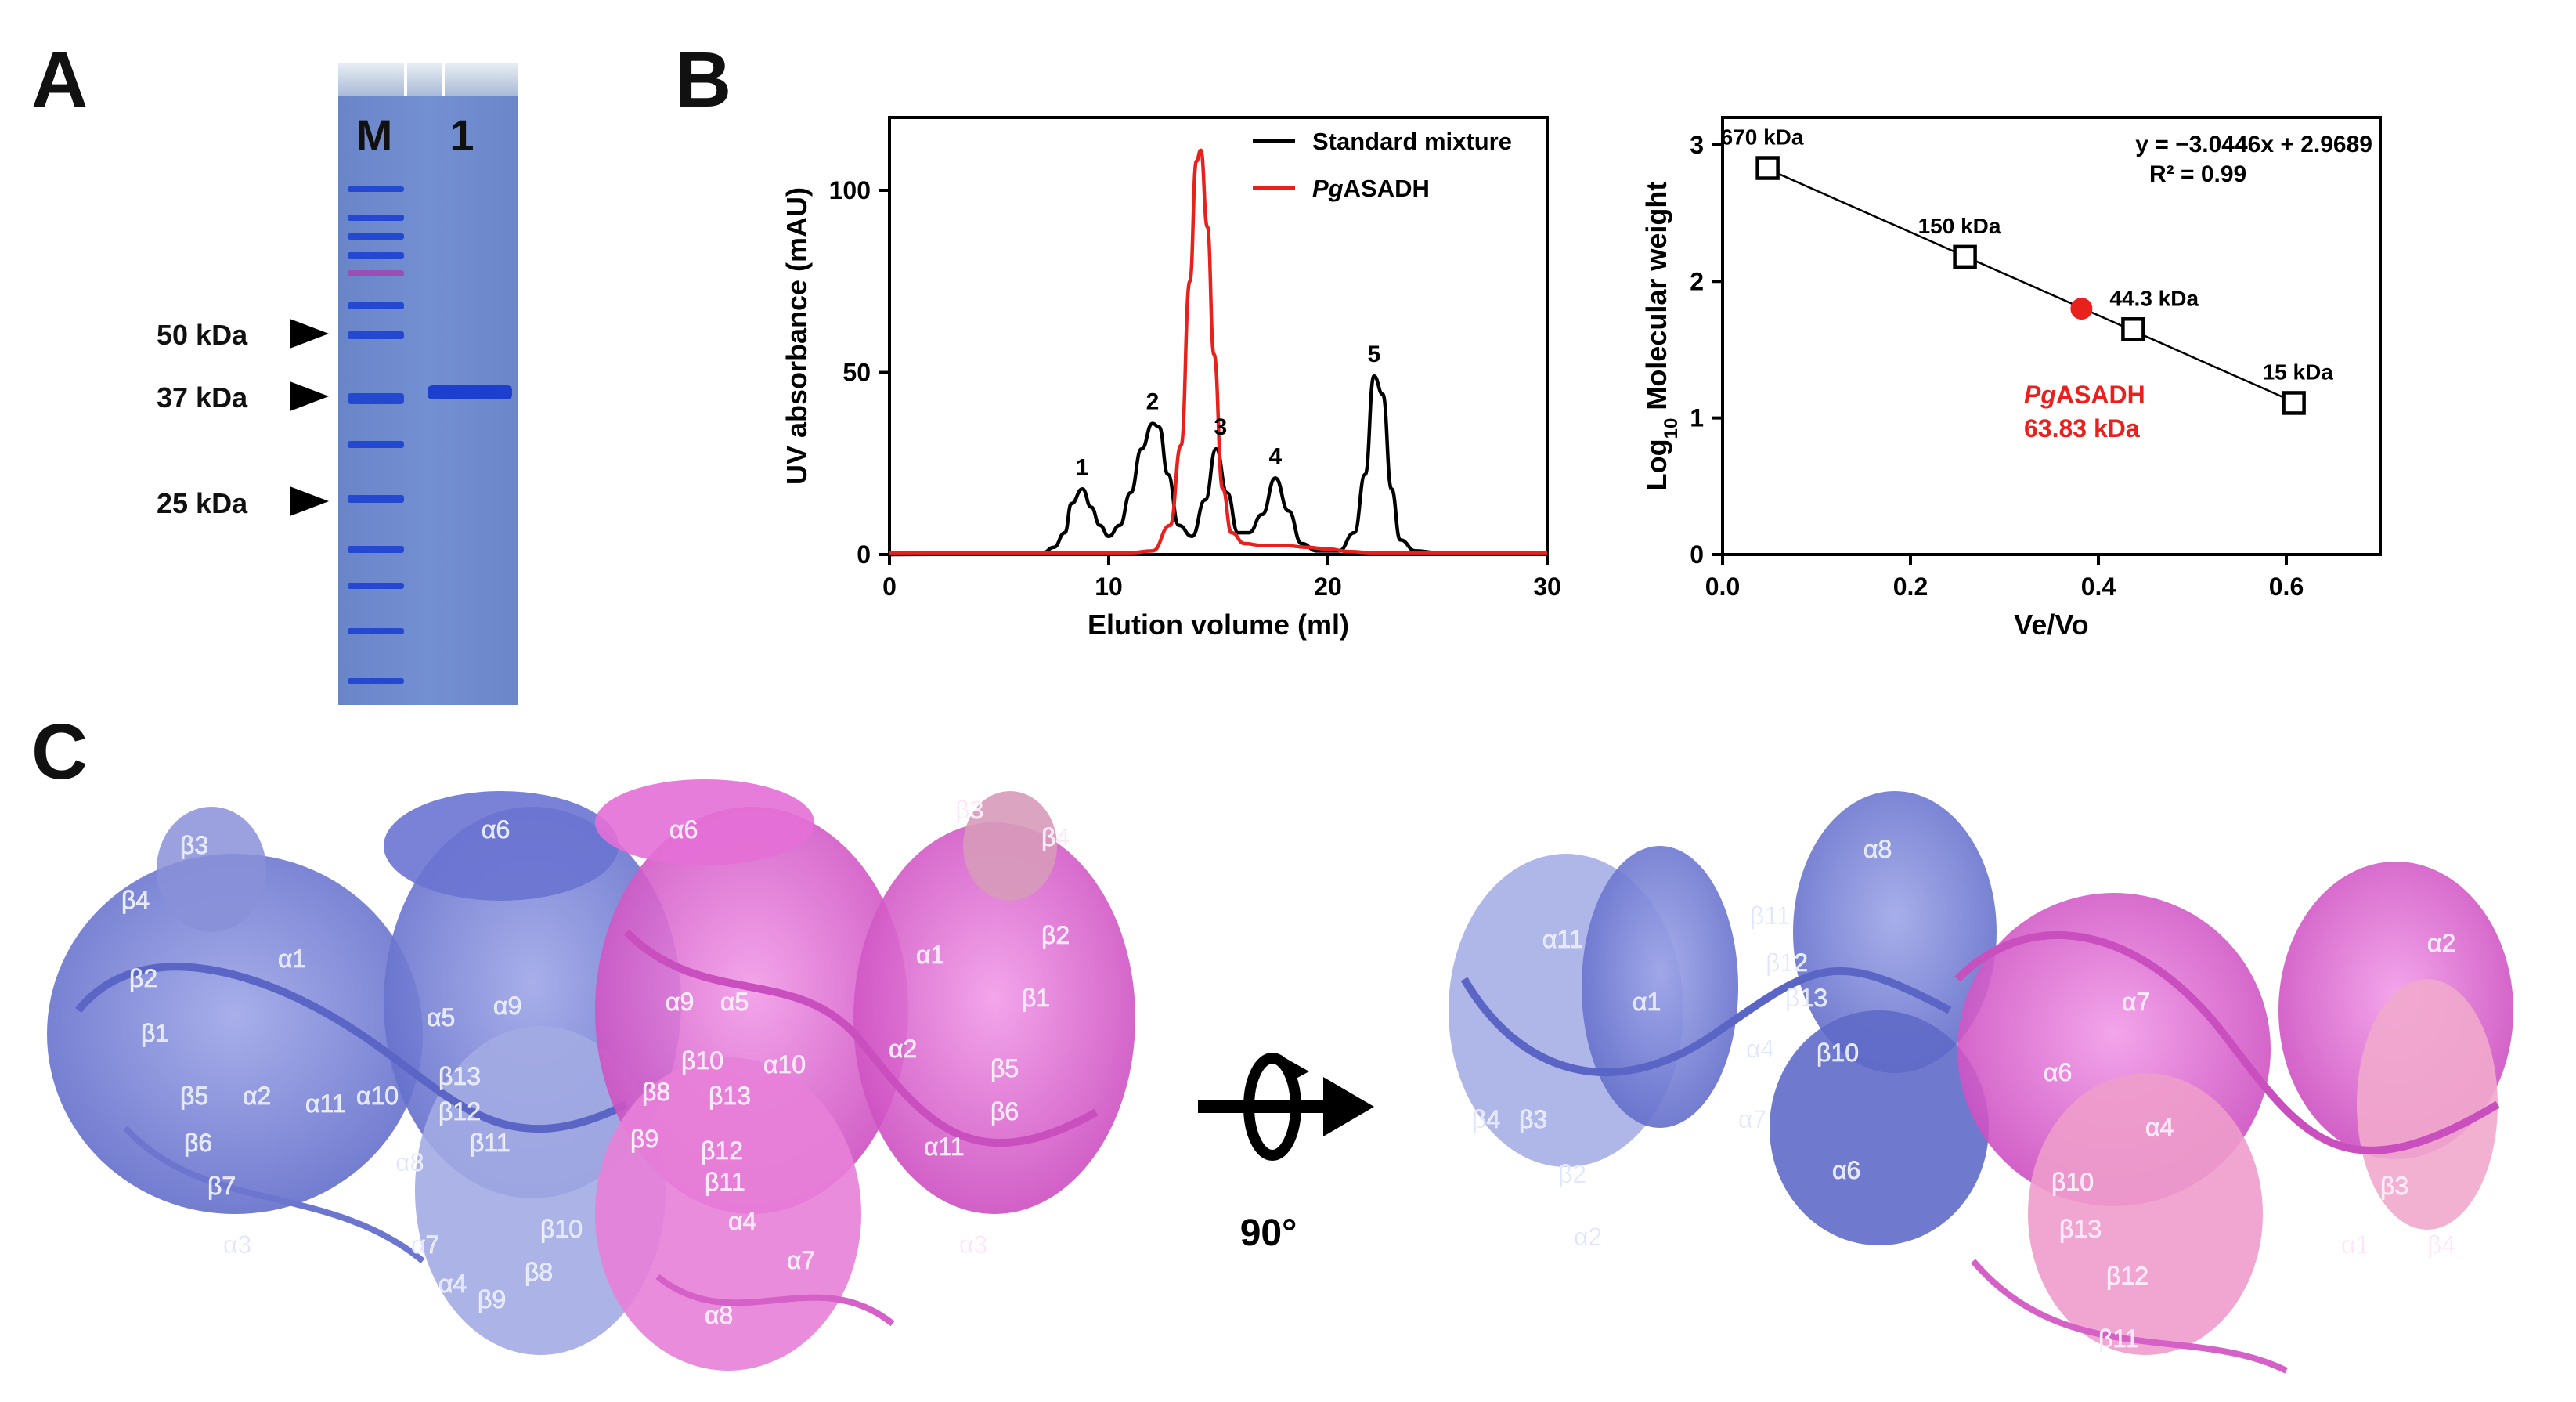 Image resolution: width=2576 pixels, height=1402 pixels. I want to click on structure-label: β1, so click(155, 1033).